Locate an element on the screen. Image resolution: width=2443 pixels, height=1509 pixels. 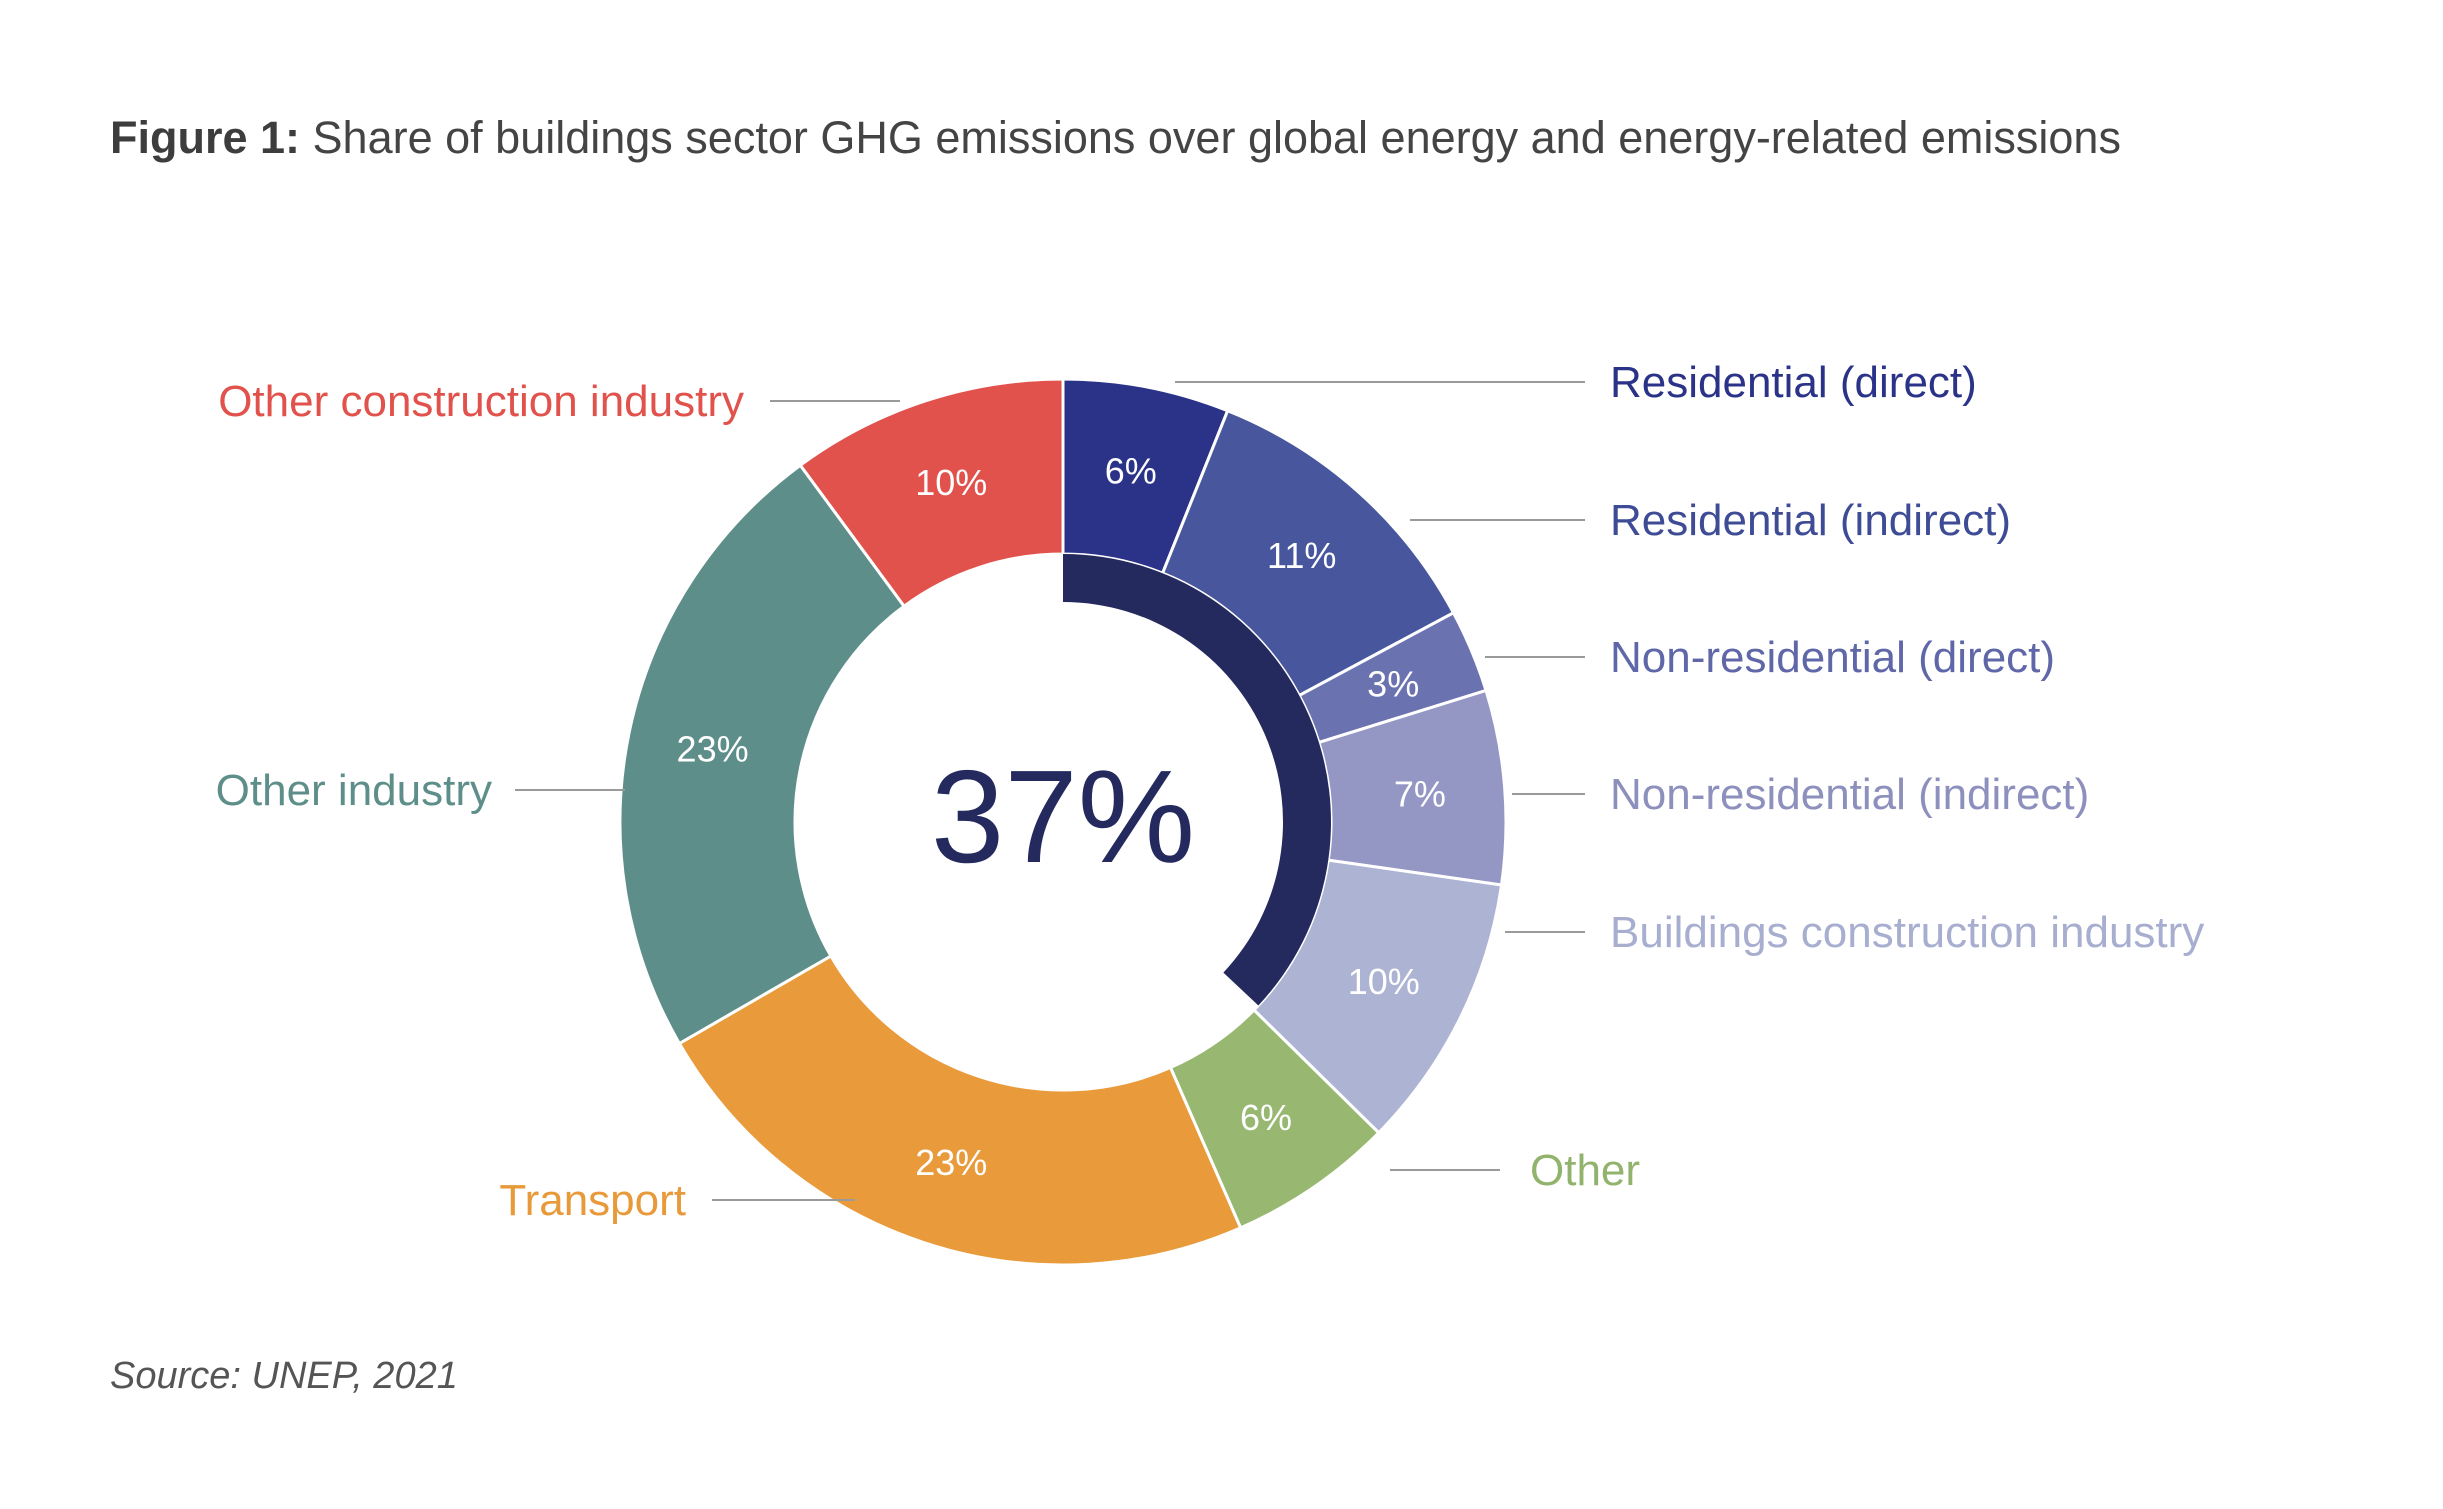
slice-value-label-buildings-construction-industry: 10% is located at coordinates (1384, 981).